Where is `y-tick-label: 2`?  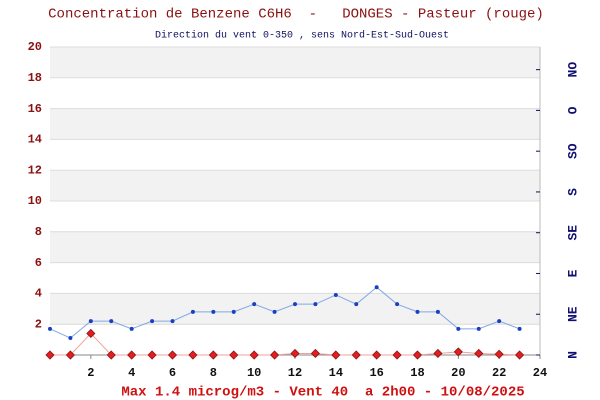 y-tick-label: 2 is located at coordinates (38, 324).